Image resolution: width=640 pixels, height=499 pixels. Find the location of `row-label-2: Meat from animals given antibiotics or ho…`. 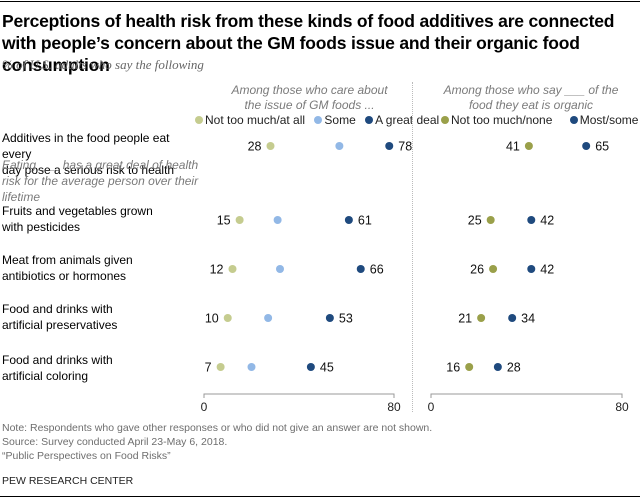

row-label-2: Meat from animals given antibiotics or ho… is located at coordinates (99, 268).